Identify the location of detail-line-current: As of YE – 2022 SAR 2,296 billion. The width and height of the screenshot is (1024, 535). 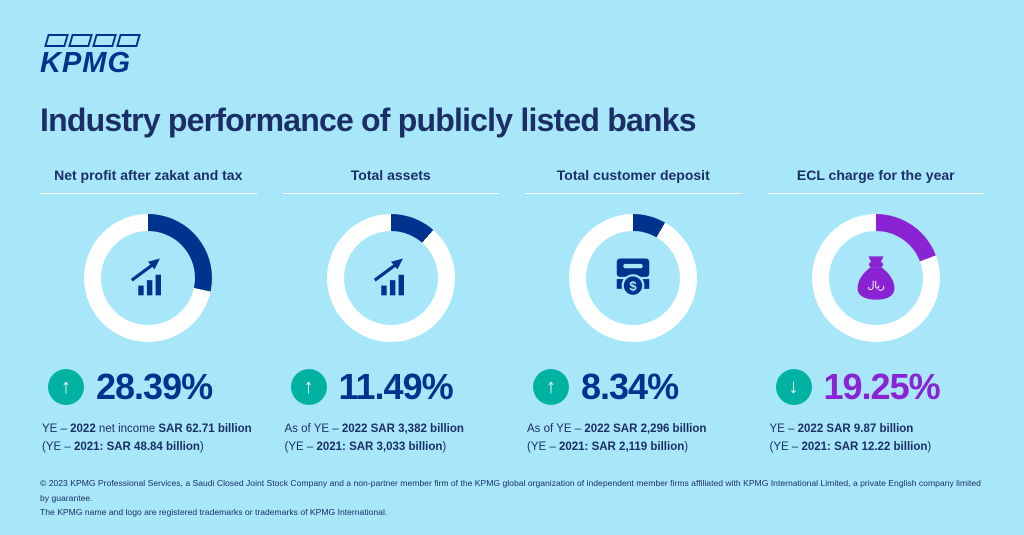
(617, 429).